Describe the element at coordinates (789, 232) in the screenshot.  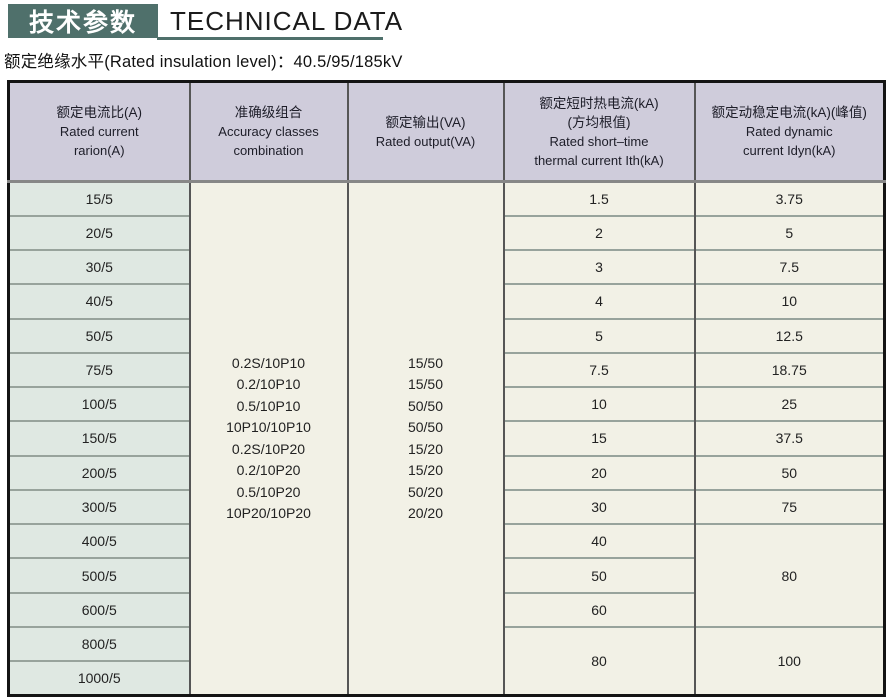
I see `dynamic-current-cell: 5` at that location.